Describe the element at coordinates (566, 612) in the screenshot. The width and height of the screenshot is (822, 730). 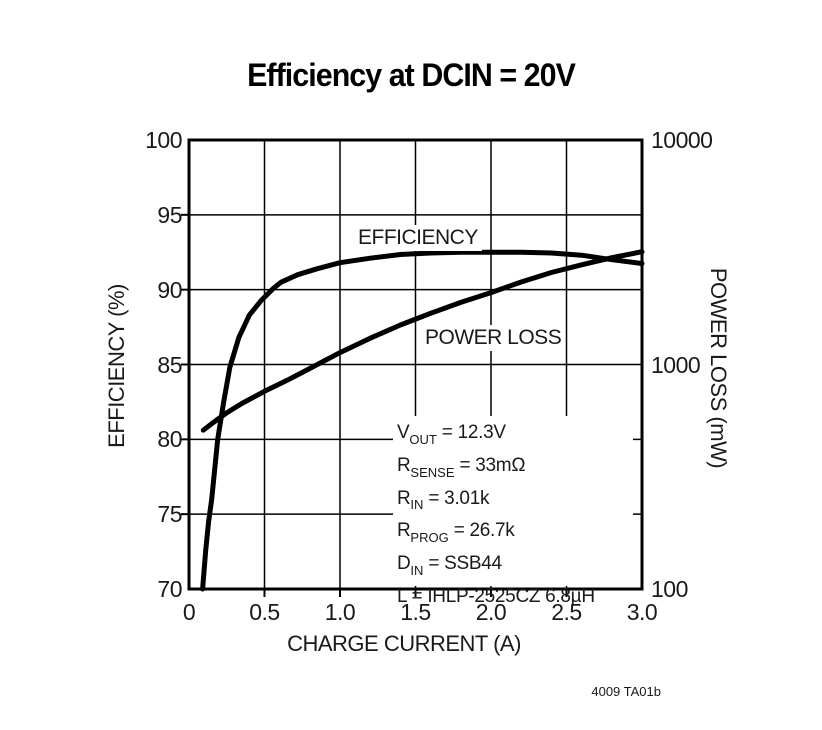
I see `x-tick-label: 2.5` at that location.